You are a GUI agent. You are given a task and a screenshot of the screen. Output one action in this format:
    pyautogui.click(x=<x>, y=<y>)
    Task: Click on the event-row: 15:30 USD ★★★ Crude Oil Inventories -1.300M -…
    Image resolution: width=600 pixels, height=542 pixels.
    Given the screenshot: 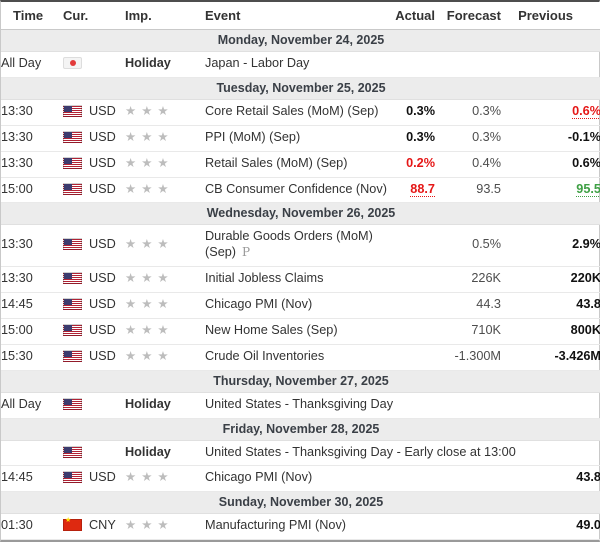 What is the action you would take?
    pyautogui.click(x=300, y=357)
    